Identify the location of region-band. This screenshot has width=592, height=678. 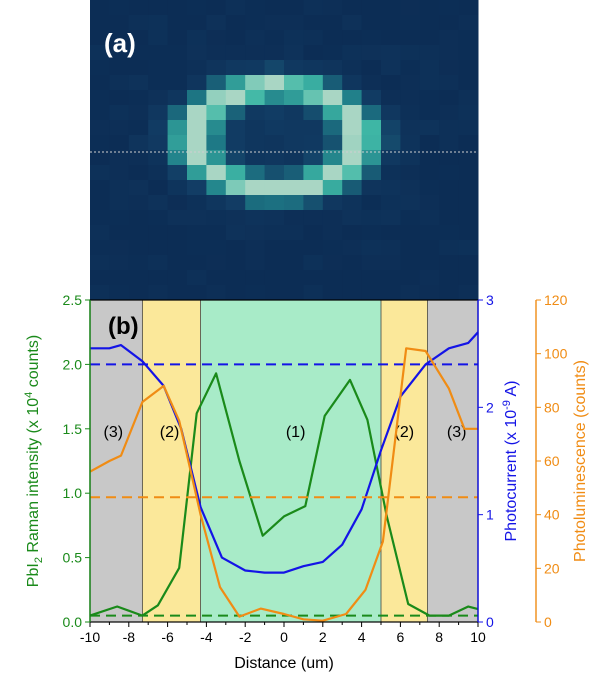
(404, 461).